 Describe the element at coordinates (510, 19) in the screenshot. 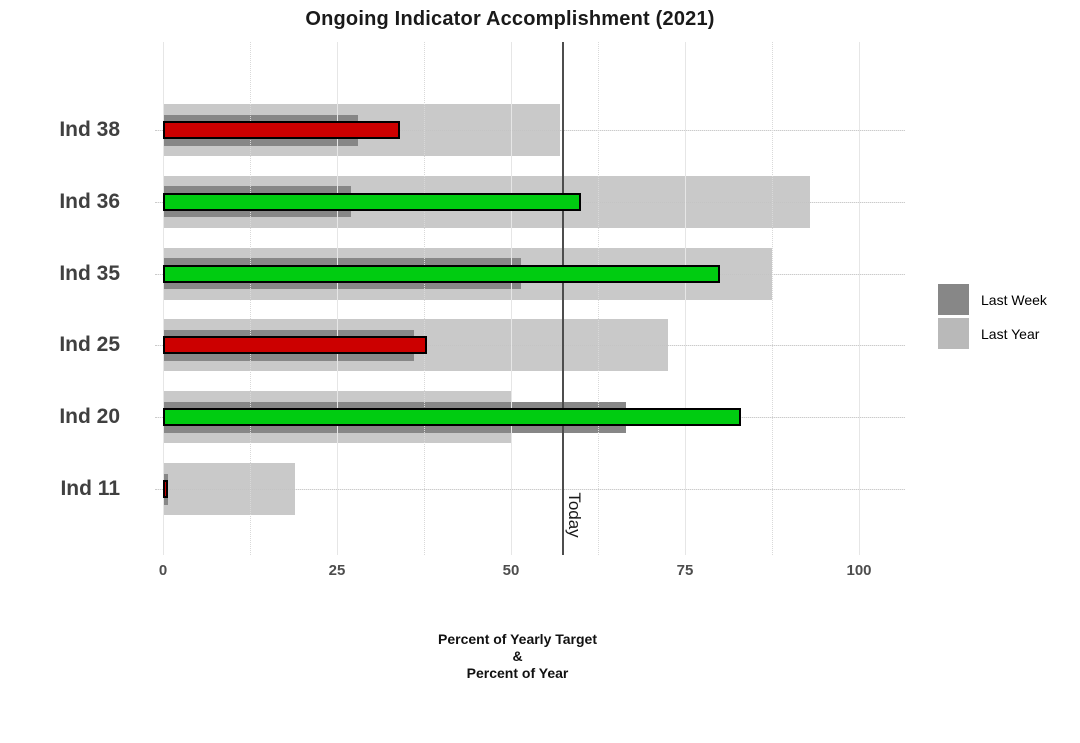

I see `chart-title: Ongoing Indicator Accomplishment (2021)` at that location.